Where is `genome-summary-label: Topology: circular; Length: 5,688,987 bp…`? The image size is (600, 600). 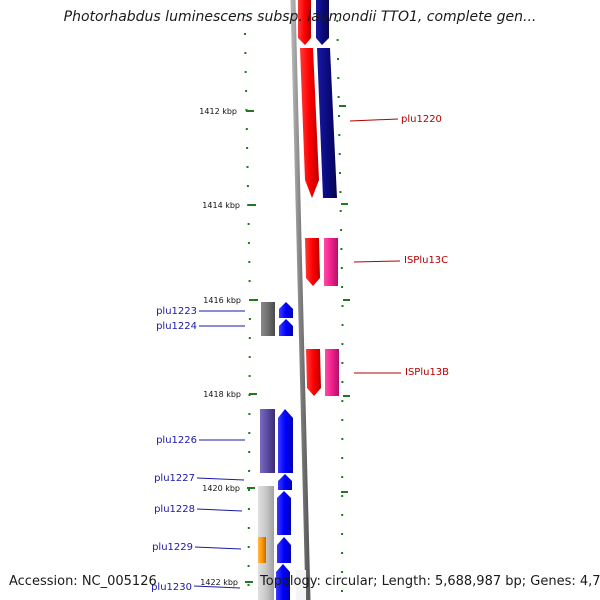 genome-summary-label: Topology: circular; Length: 5,688,987 bp… is located at coordinates (430, 581).